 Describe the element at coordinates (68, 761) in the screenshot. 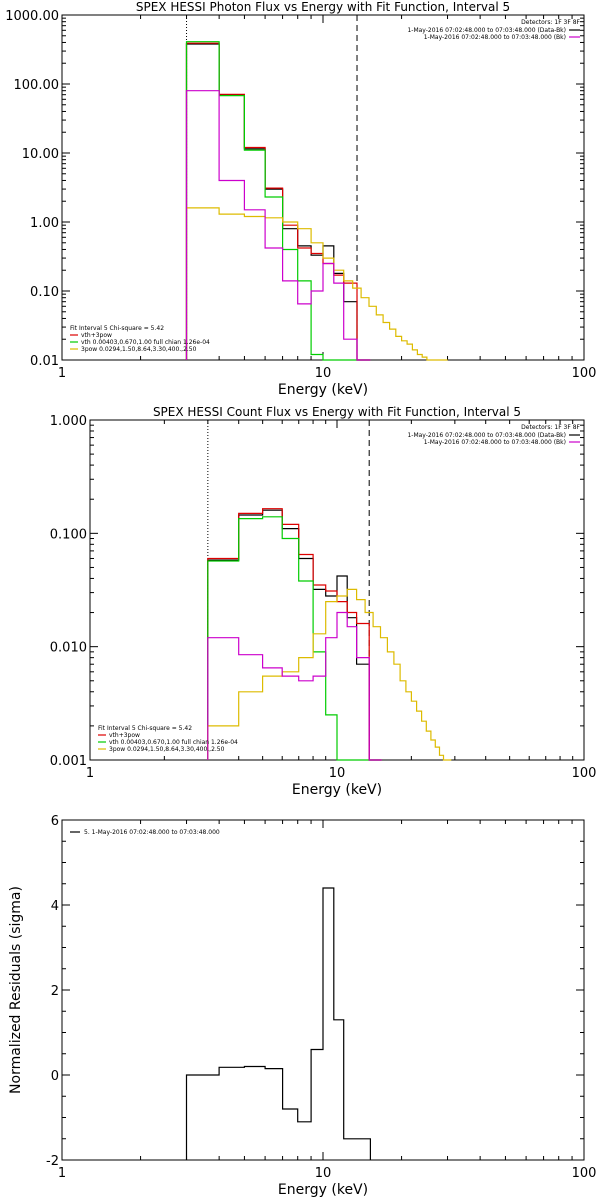

I see `y-tick-label: 0.001` at that location.